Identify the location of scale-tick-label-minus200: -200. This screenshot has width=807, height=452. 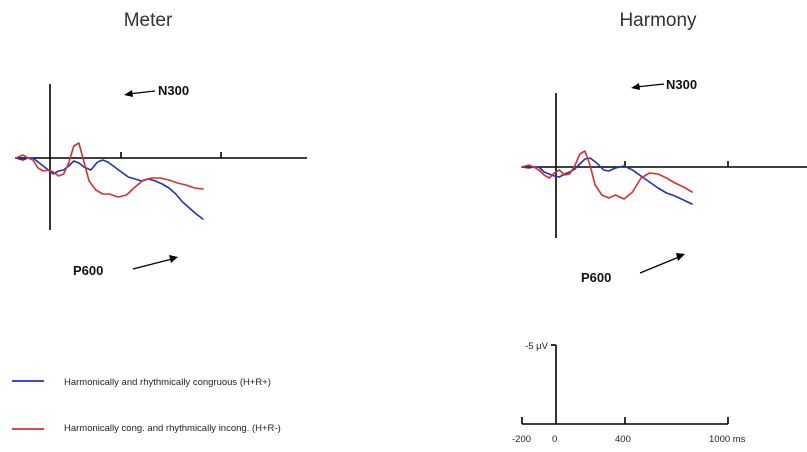
(521, 439).